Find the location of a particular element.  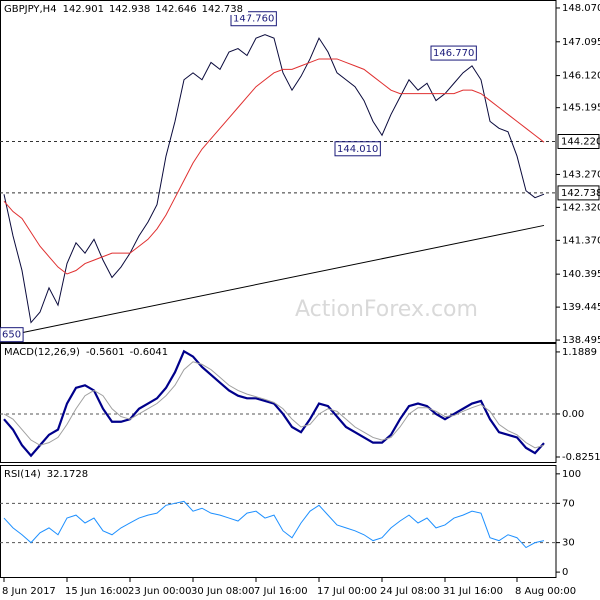

price-label: 144.220 is located at coordinates (580, 142).